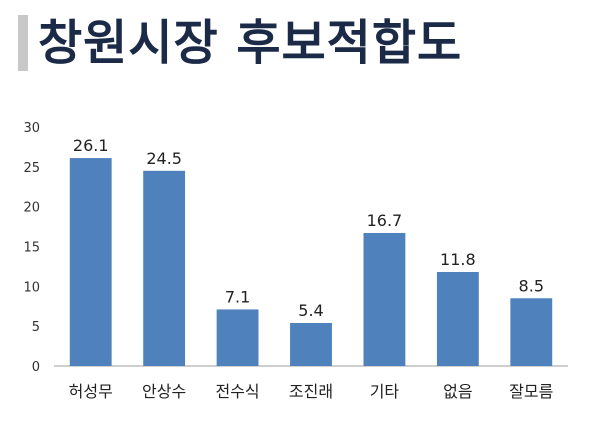 Image resolution: width=600 pixels, height=447 pixels. I want to click on y-tick-label: 10, so click(31, 287).